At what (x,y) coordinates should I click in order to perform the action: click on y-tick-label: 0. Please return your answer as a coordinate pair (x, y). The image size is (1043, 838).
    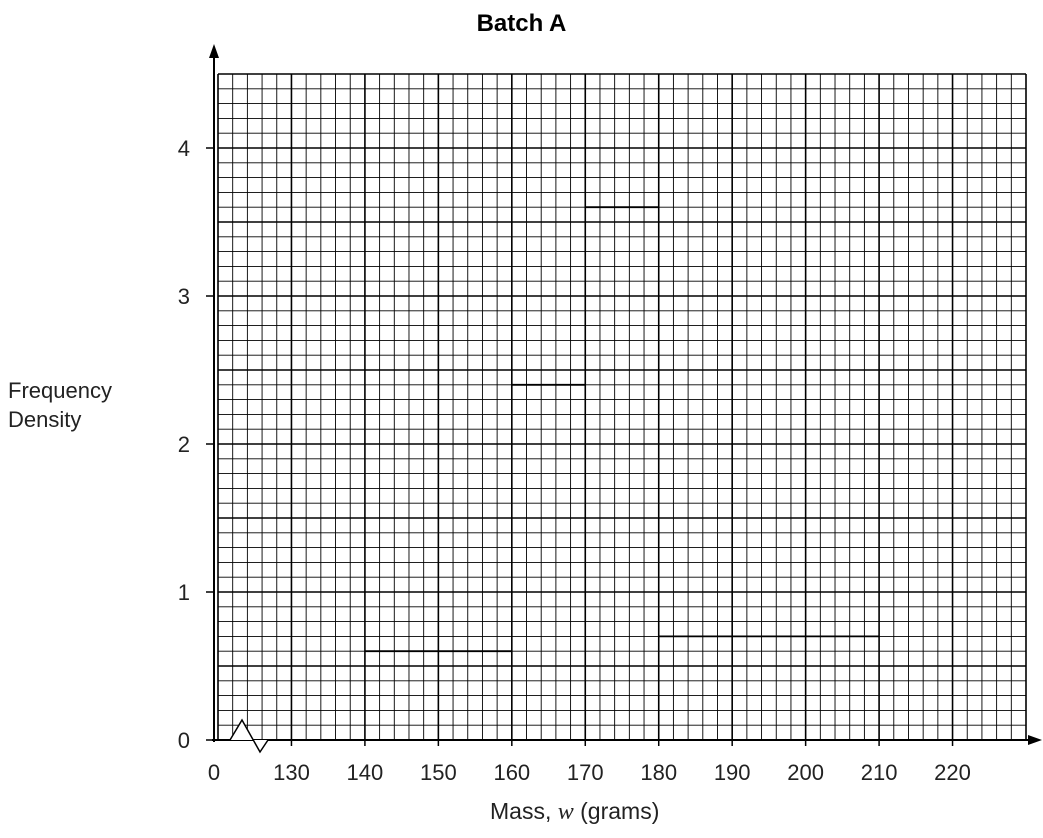
    Looking at the image, I should click on (184, 740).